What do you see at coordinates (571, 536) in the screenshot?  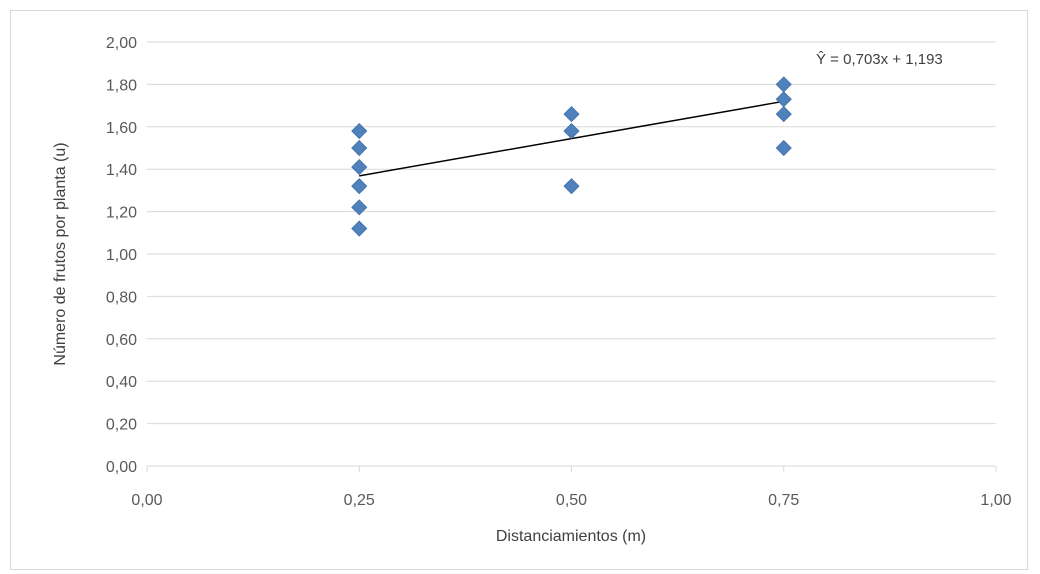 I see `x-axis-title: Distanciamientos (m)` at bounding box center [571, 536].